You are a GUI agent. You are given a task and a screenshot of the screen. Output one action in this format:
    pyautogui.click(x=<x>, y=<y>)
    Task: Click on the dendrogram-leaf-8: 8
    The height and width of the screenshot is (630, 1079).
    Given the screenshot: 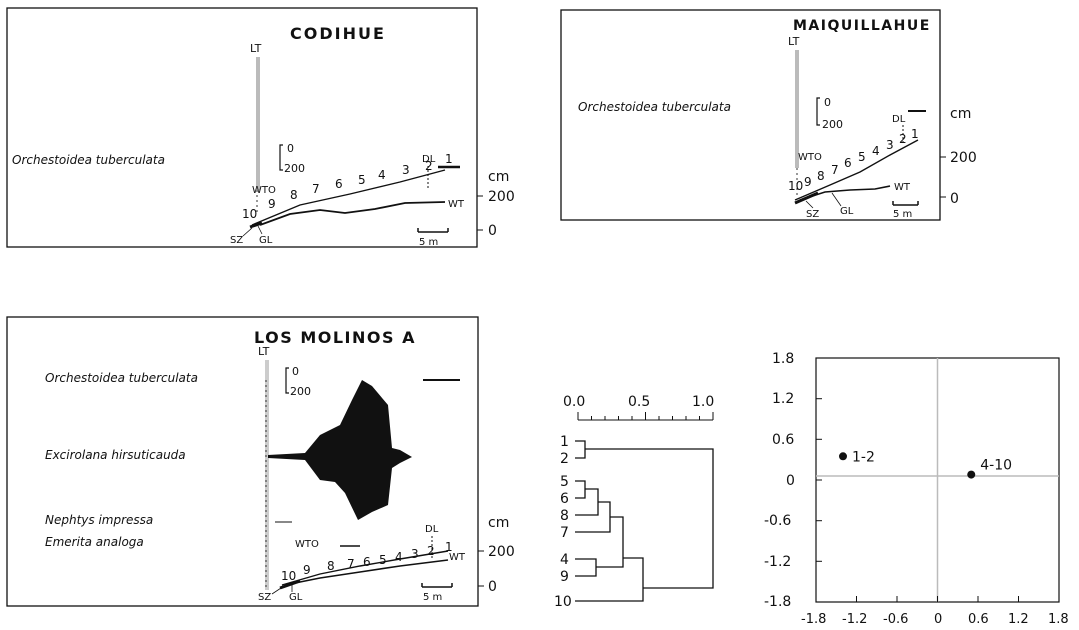 What is the action you would take?
    pyautogui.click(x=564, y=516)
    